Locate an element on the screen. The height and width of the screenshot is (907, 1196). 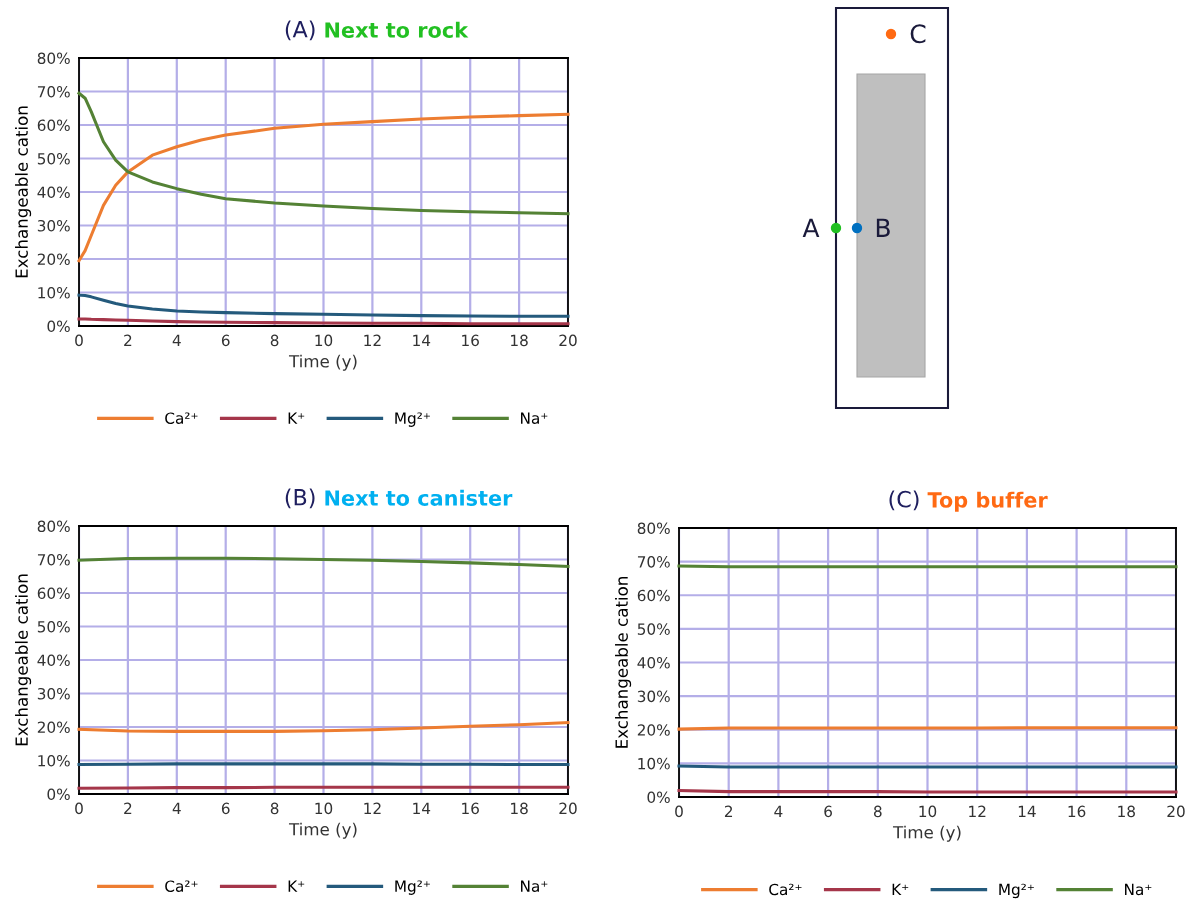
chart-title: (A) Next to rock is located at coordinates (377, 30).